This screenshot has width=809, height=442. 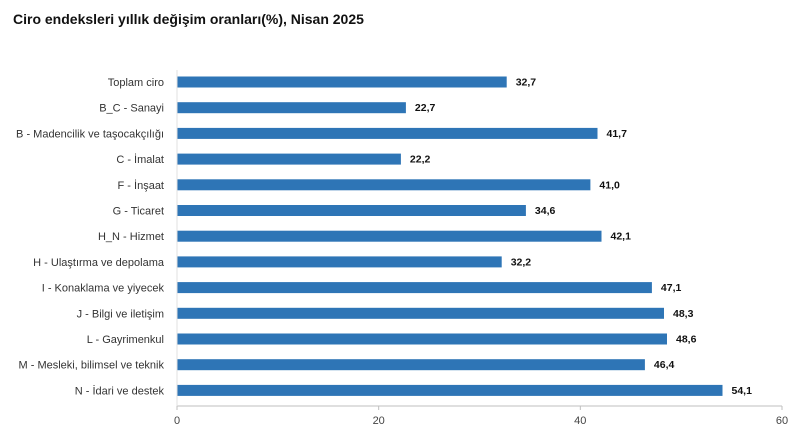 I want to click on category-label: F - İnşaat, so click(x=141, y=185).